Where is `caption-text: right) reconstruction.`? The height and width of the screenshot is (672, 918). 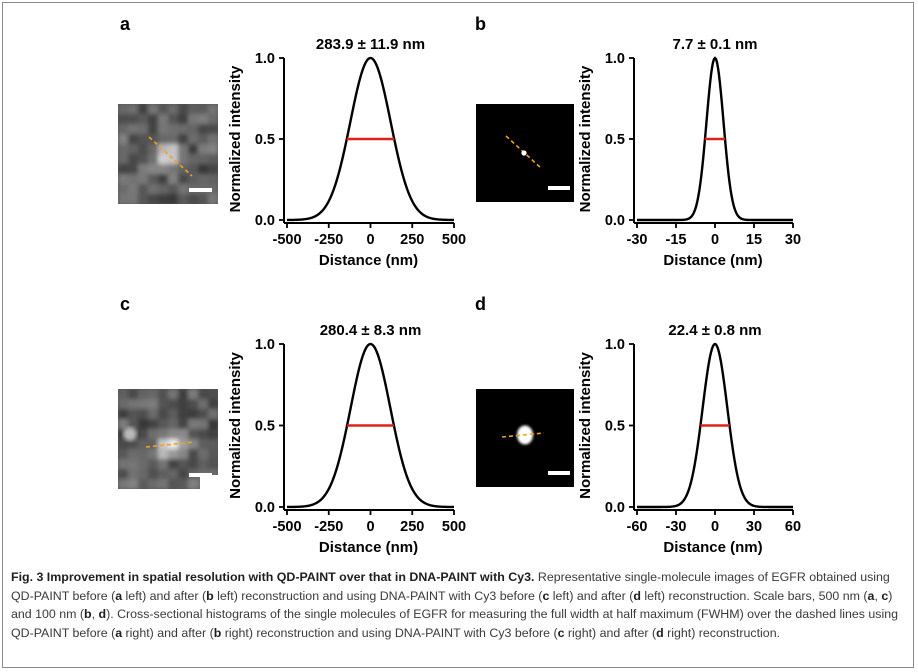 caption-text: right) reconstruction. is located at coordinates (722, 632).